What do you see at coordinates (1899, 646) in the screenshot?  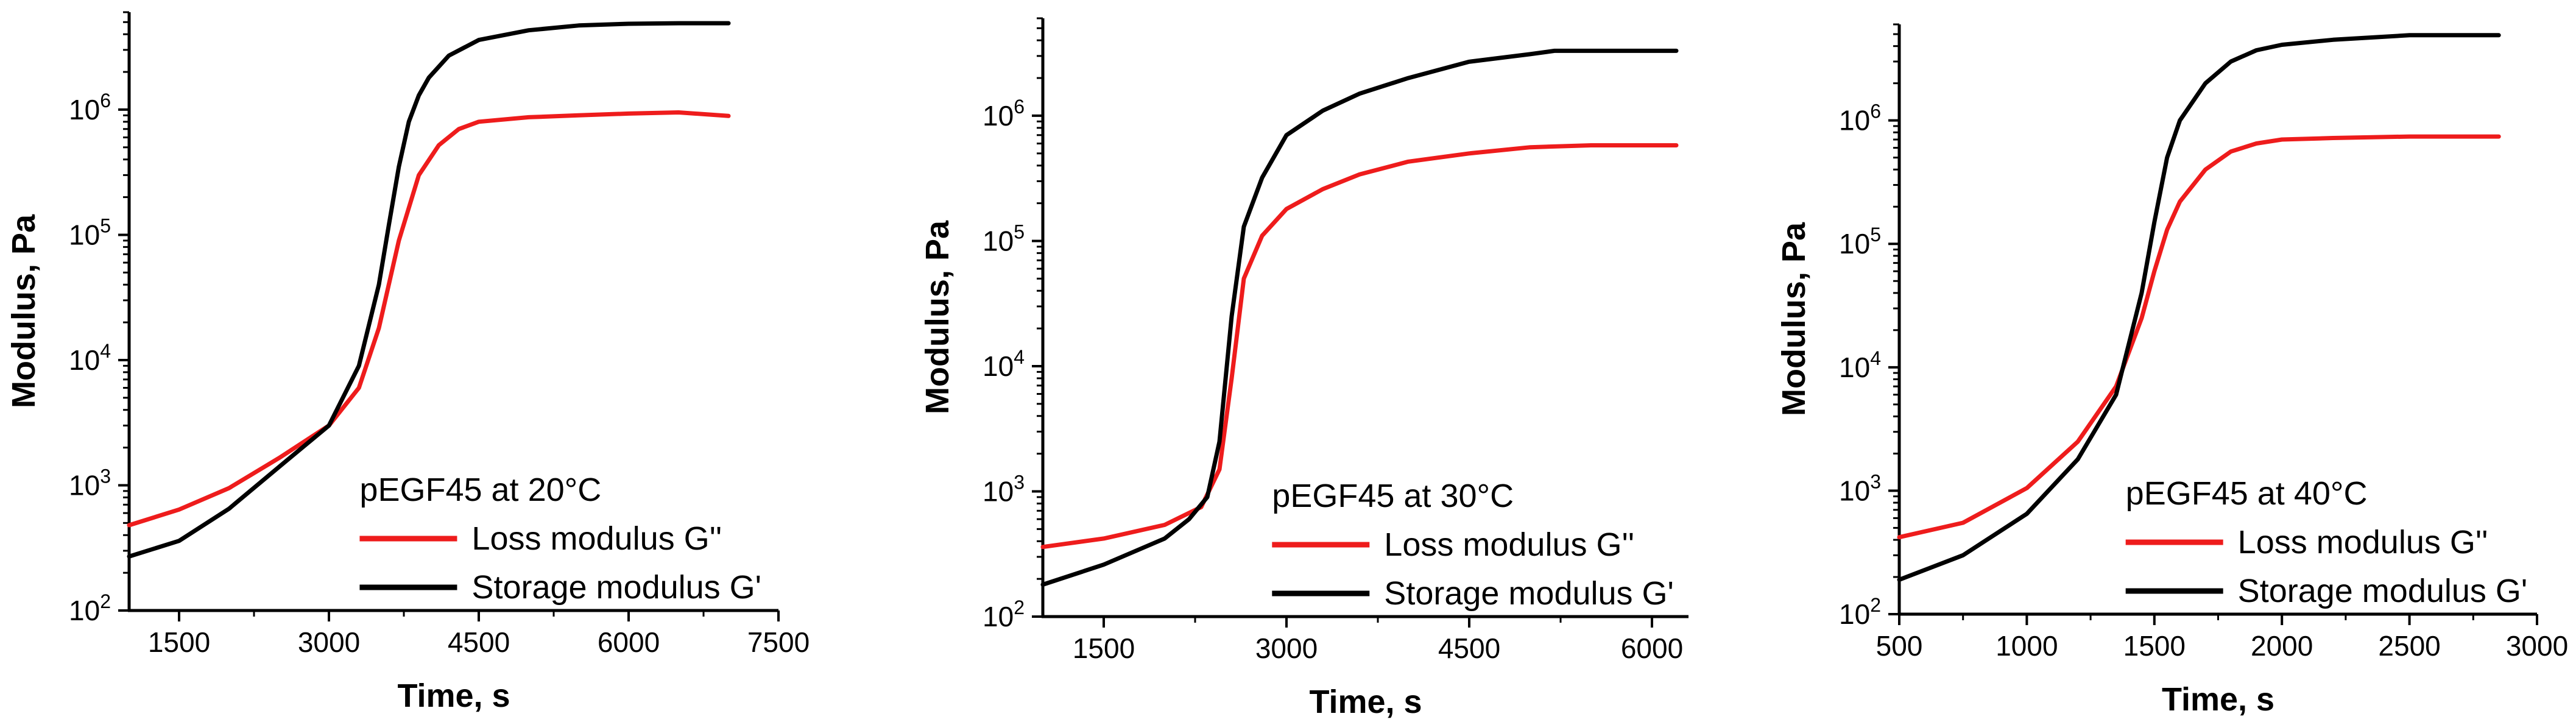 I see `x-tick-label: 500` at bounding box center [1899, 646].